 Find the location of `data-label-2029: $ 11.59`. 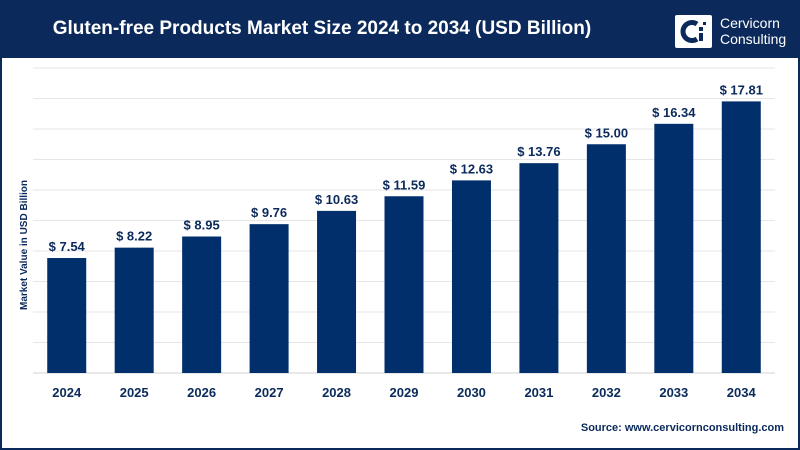

data-label-2029: $ 11.59 is located at coordinates (404, 184).